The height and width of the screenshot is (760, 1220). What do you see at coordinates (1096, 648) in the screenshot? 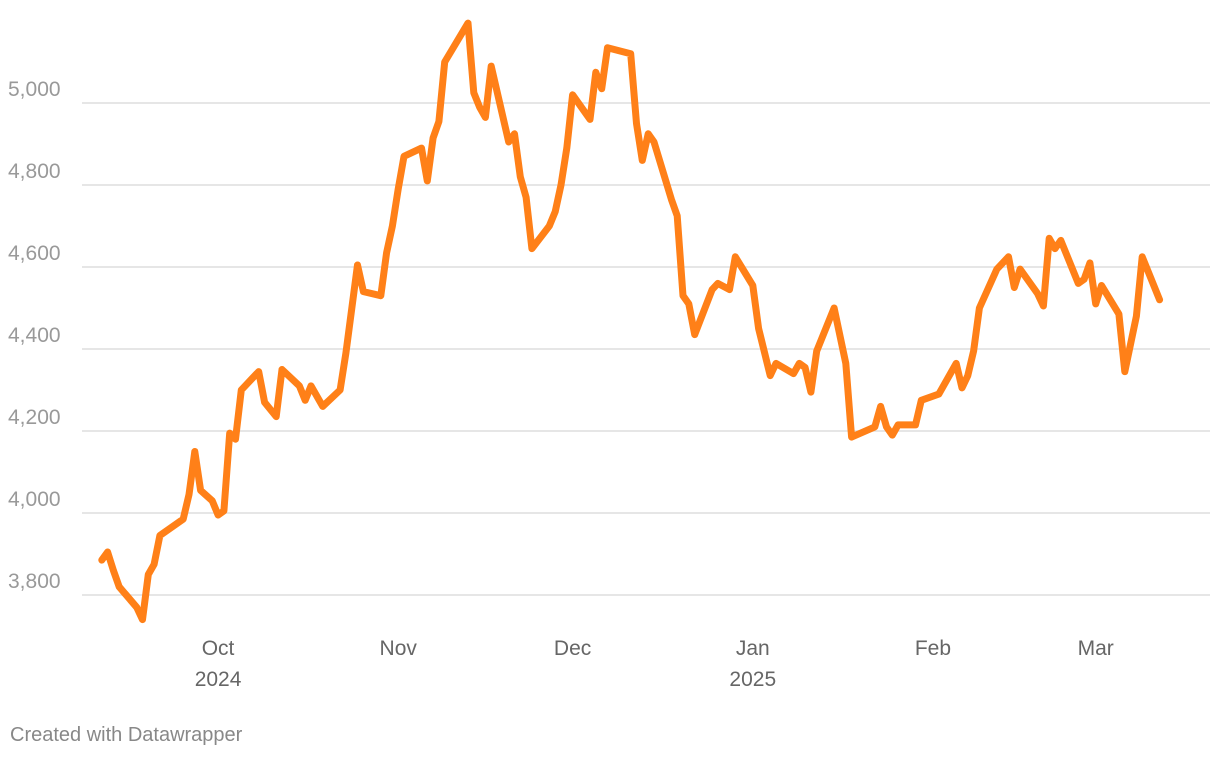
I see `x-tick-label: Mar` at bounding box center [1096, 648].